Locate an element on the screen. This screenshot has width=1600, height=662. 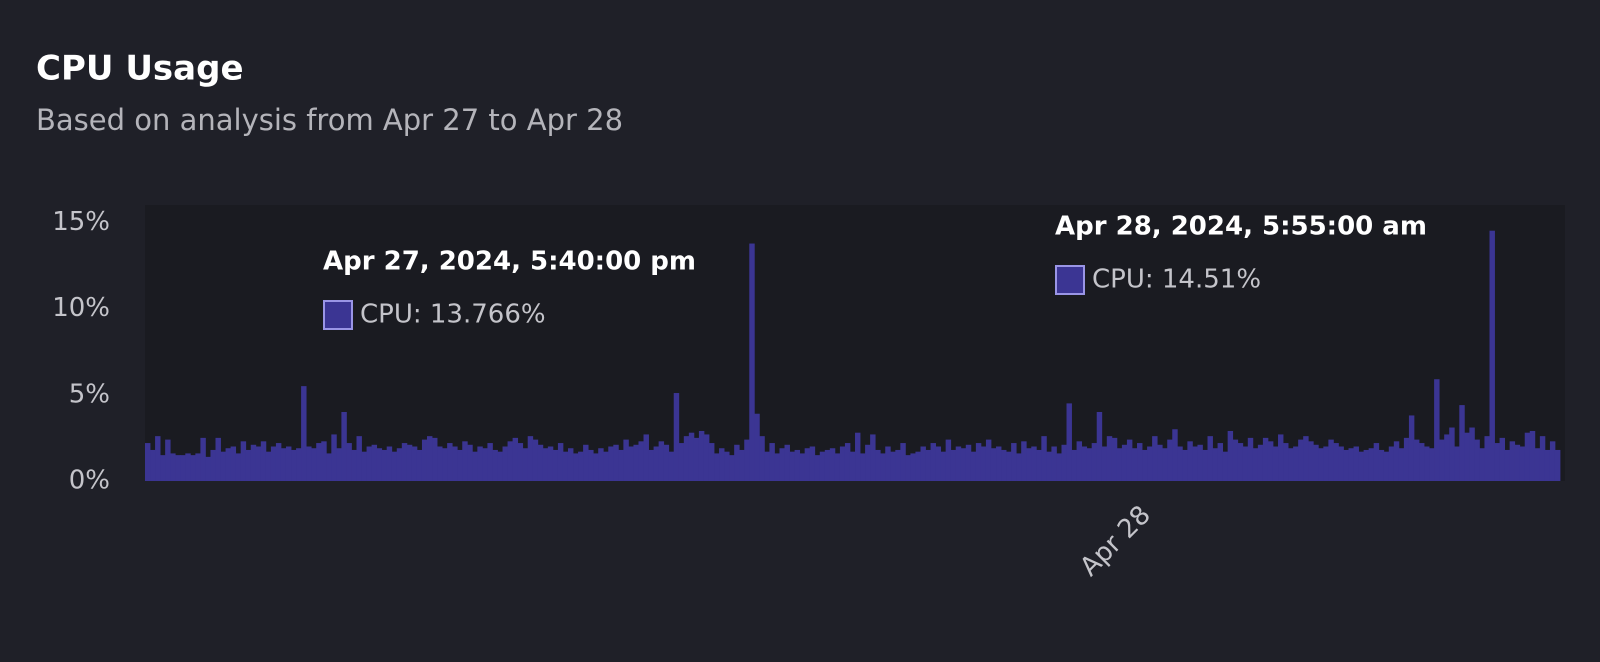
tooltip-title: Apr 27, 2024, 5:40:00 pm is located at coordinates (509, 262).